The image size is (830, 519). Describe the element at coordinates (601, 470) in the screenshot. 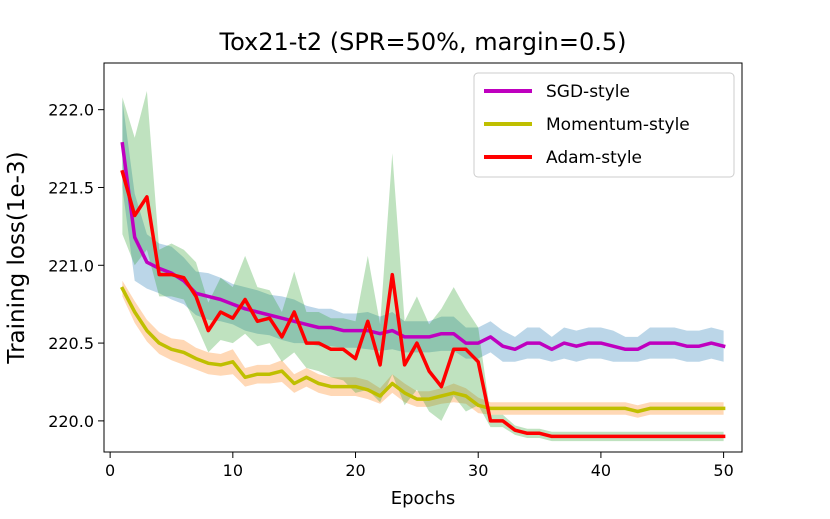

I see `x-tick-label: 40` at that location.